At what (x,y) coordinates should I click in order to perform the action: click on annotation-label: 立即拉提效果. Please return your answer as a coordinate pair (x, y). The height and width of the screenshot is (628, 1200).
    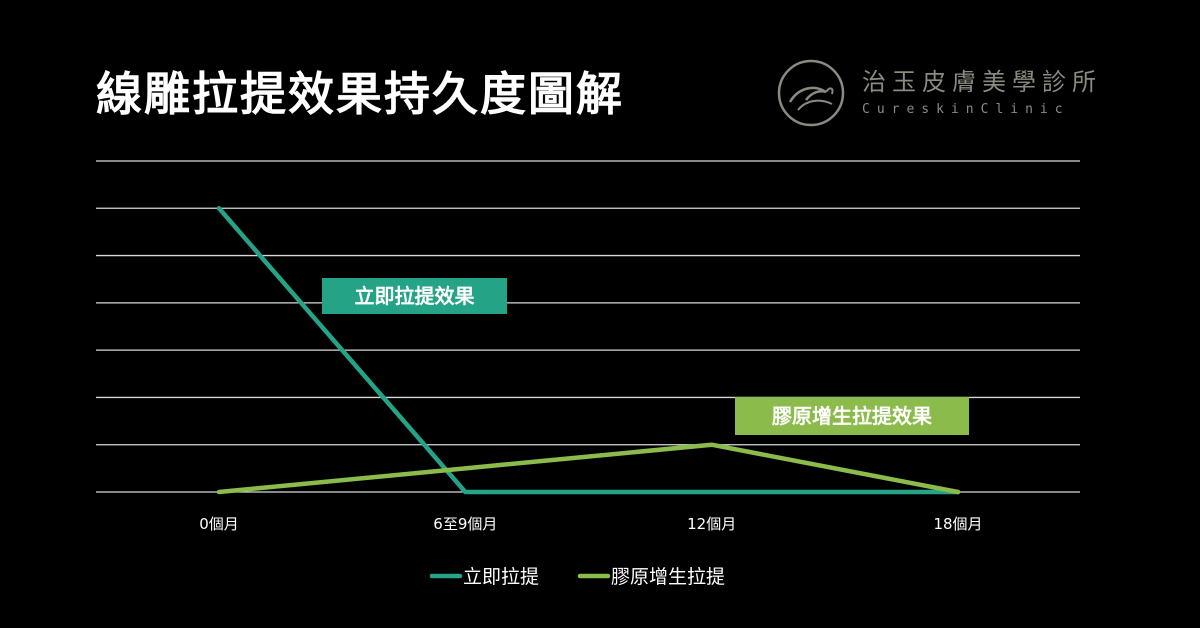
    Looking at the image, I should click on (415, 296).